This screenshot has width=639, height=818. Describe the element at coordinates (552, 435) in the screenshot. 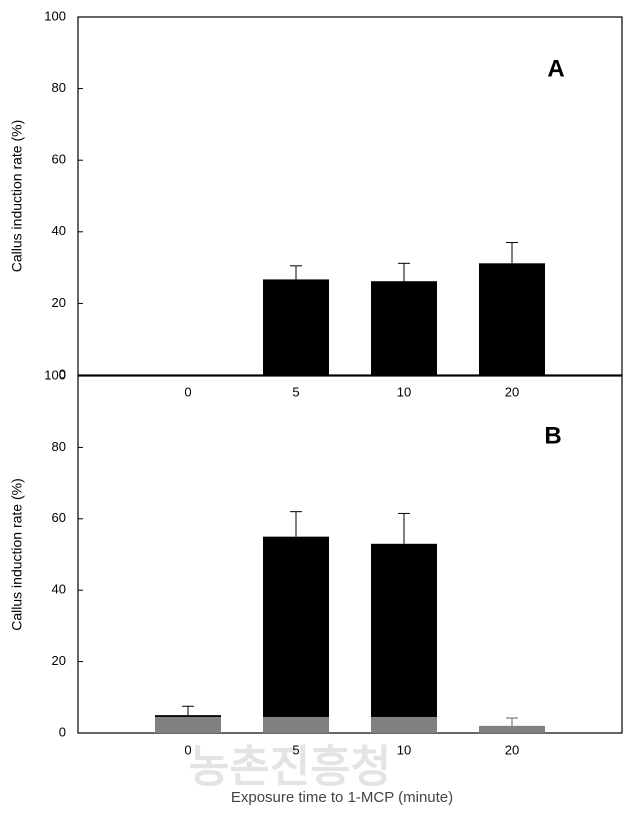

I see `panel-label: B` at that location.